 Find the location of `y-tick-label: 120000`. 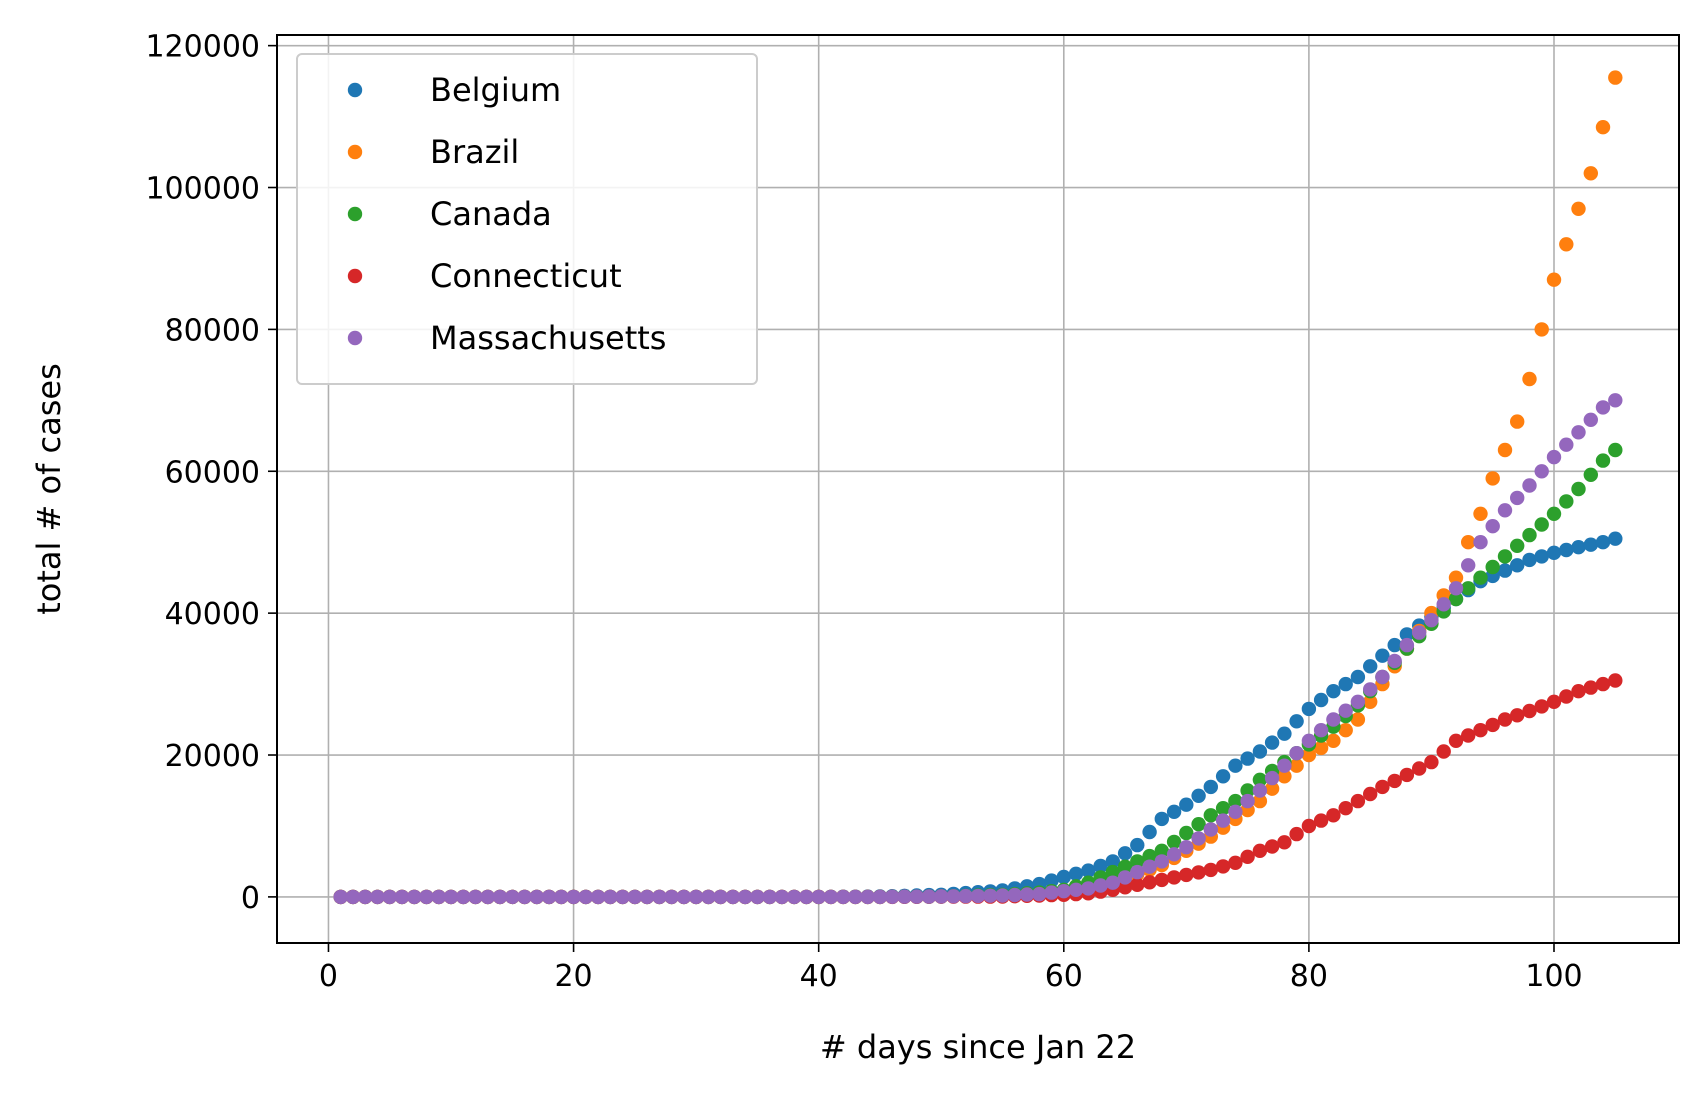

y-tick-label: 120000 is located at coordinates (202, 47).